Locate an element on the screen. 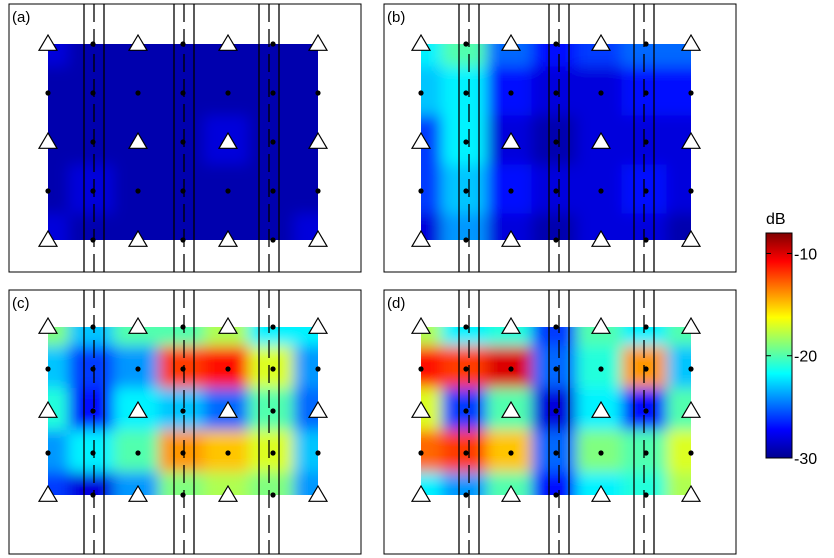 The image size is (834, 558). panel-label: (c) is located at coordinates (21, 303).